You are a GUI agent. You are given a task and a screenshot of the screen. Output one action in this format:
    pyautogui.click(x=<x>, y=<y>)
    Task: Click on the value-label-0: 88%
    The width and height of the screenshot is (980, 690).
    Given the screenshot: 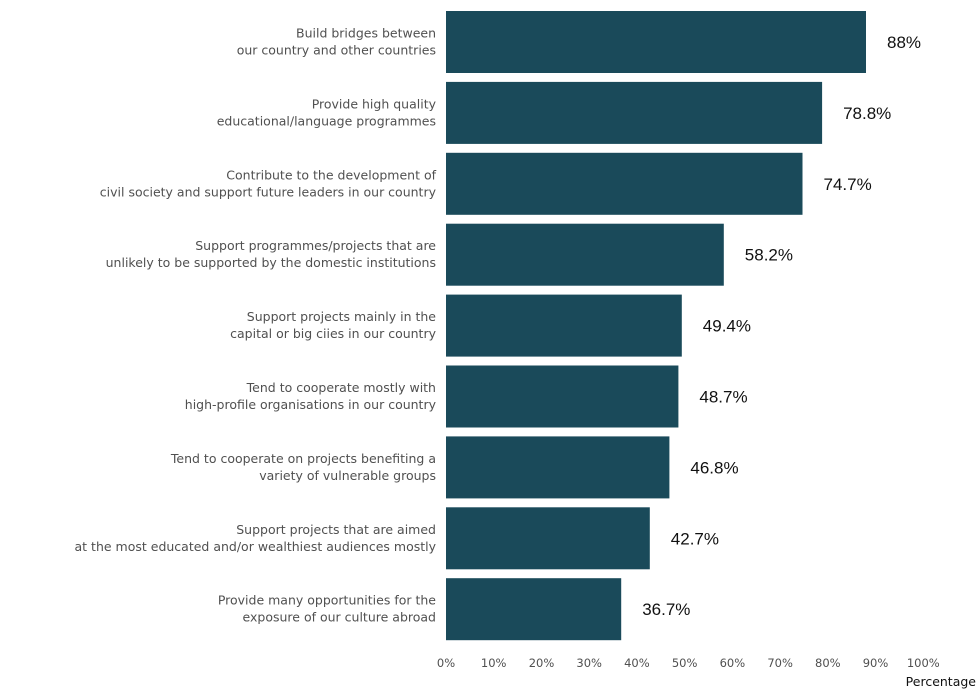 What is the action you would take?
    pyautogui.click(x=904, y=42)
    